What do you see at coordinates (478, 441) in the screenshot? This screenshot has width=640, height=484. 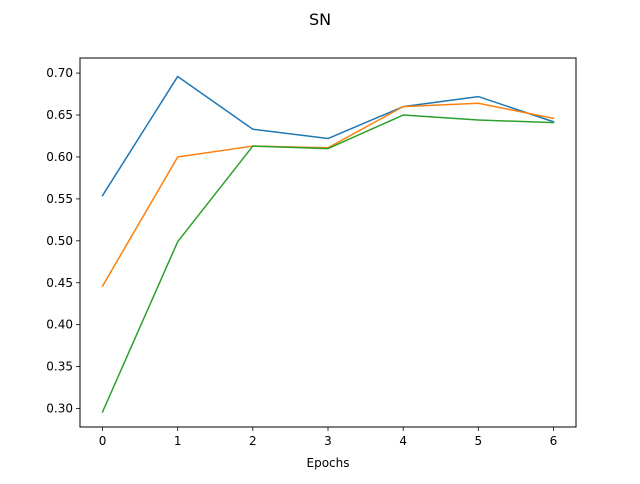 I see `x-tick-label: 5` at bounding box center [478, 441].